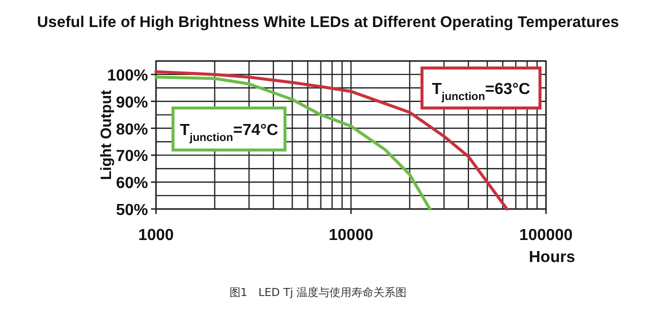  I want to click on chart-title: Useful Life of High Brightness White LEDs at Different Operating Temperatures, so click(328, 22).